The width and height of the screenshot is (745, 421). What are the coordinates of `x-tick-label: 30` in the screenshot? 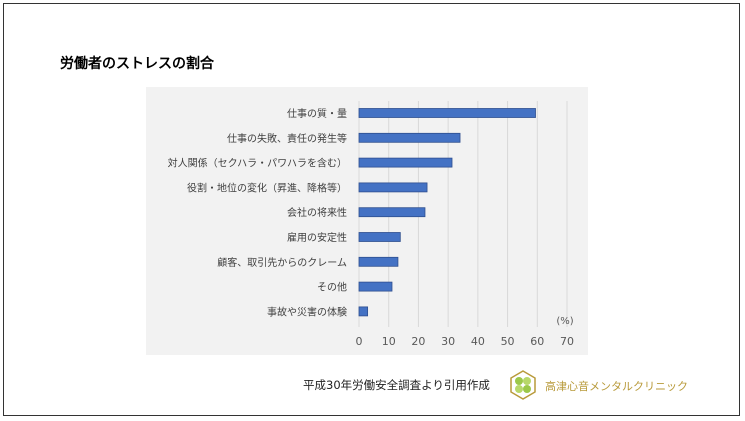 It's located at (448, 341).